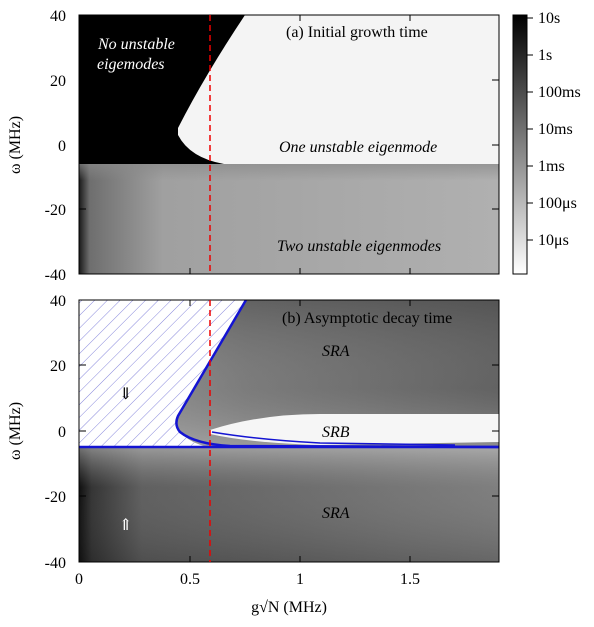 Image resolution: width=594 pixels, height=627 pixels. What do you see at coordinates (55, 497) in the screenshot?
I see `panel-b-ytick-label: -20` at bounding box center [55, 497].